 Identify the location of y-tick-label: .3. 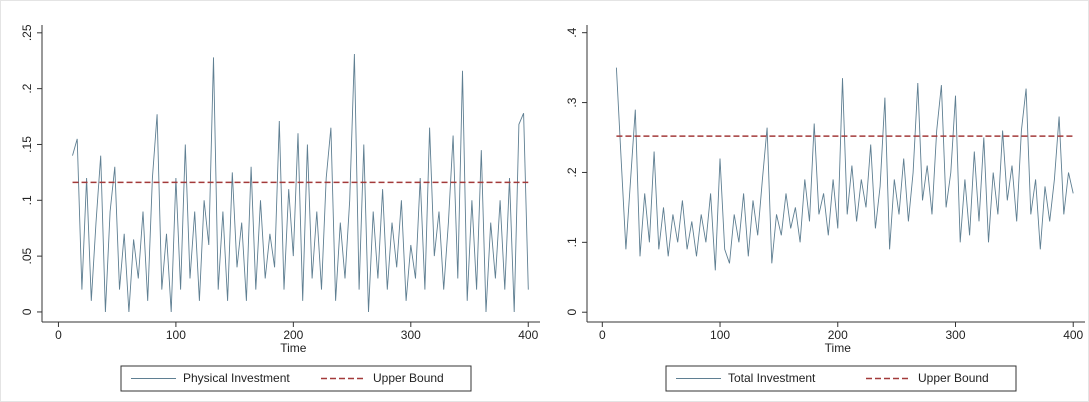
(572, 102).